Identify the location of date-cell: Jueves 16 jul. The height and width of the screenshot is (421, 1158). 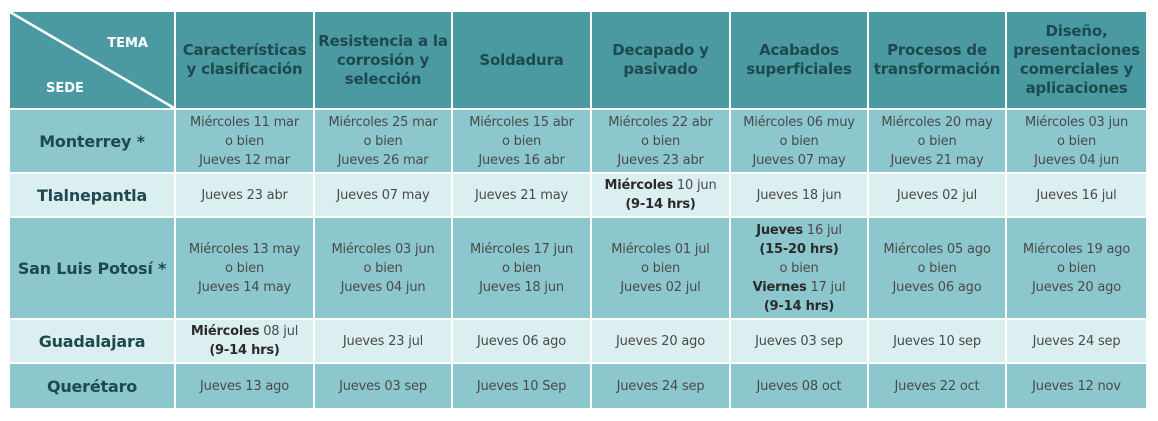
(1076, 195).